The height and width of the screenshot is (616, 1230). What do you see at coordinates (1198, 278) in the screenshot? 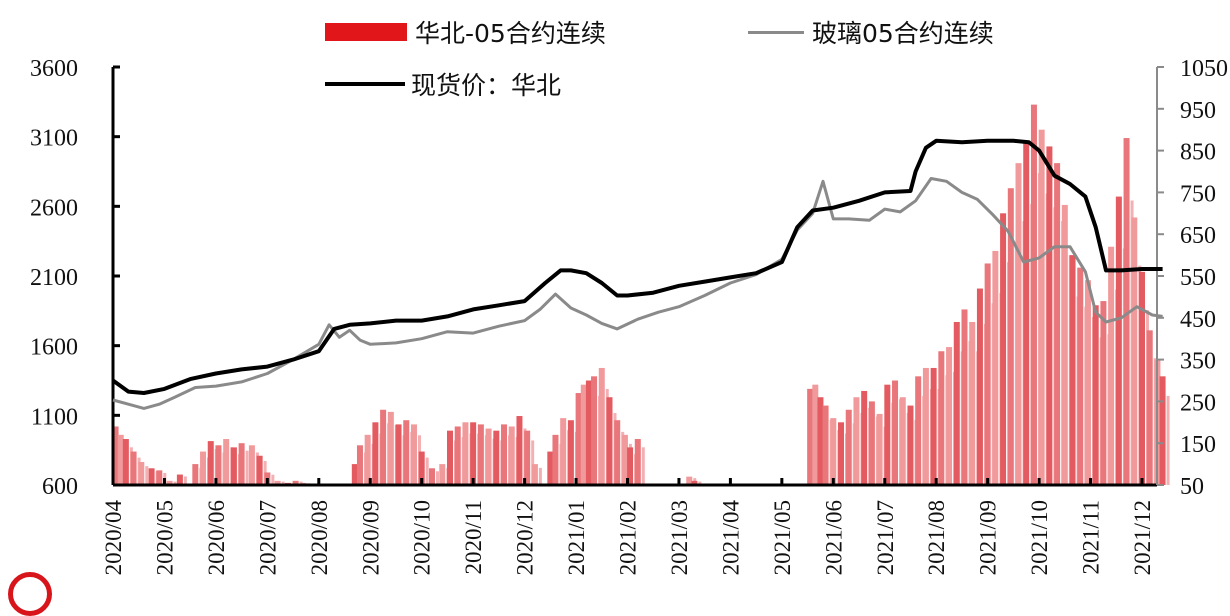
I see `right-axis-tick-label: 550` at bounding box center [1198, 278].